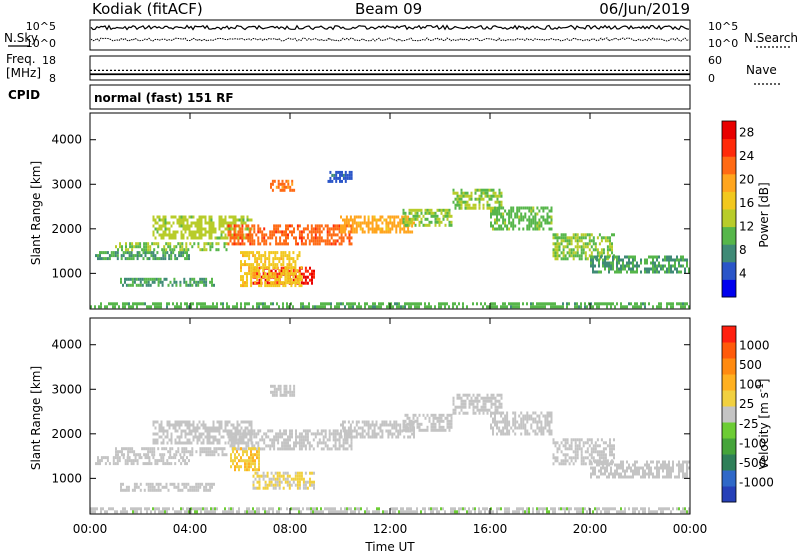 This screenshot has height=554, width=800. What do you see at coordinates (746, 227) in the screenshot?
I see `power-colorbar-tick: 12` at bounding box center [746, 227].